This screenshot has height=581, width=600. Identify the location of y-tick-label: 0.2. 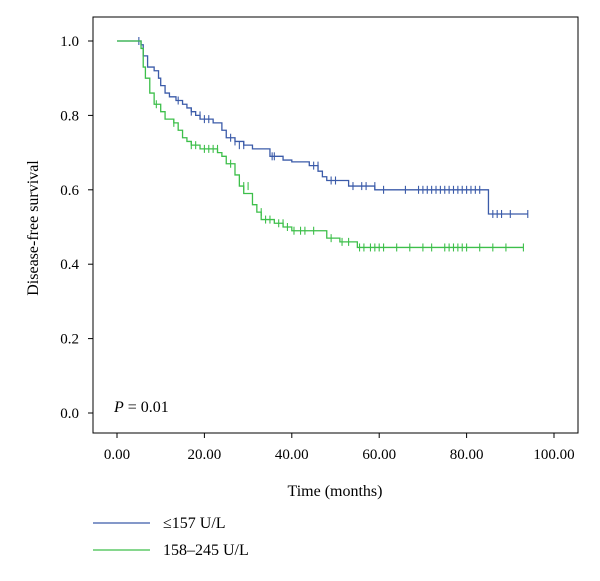
(69, 340).